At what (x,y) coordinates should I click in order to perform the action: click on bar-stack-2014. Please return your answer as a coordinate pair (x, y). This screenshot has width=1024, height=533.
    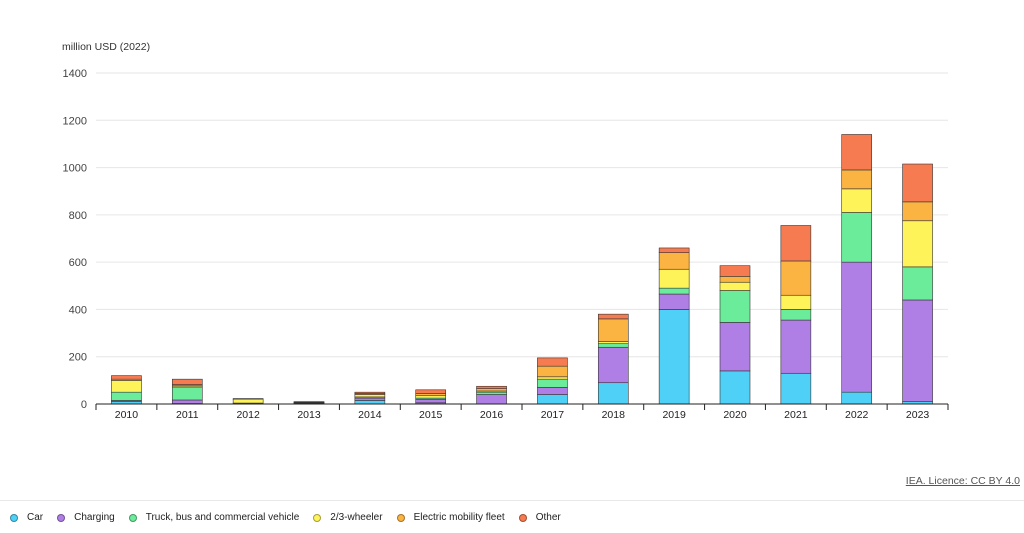
    Looking at the image, I should click on (370, 398).